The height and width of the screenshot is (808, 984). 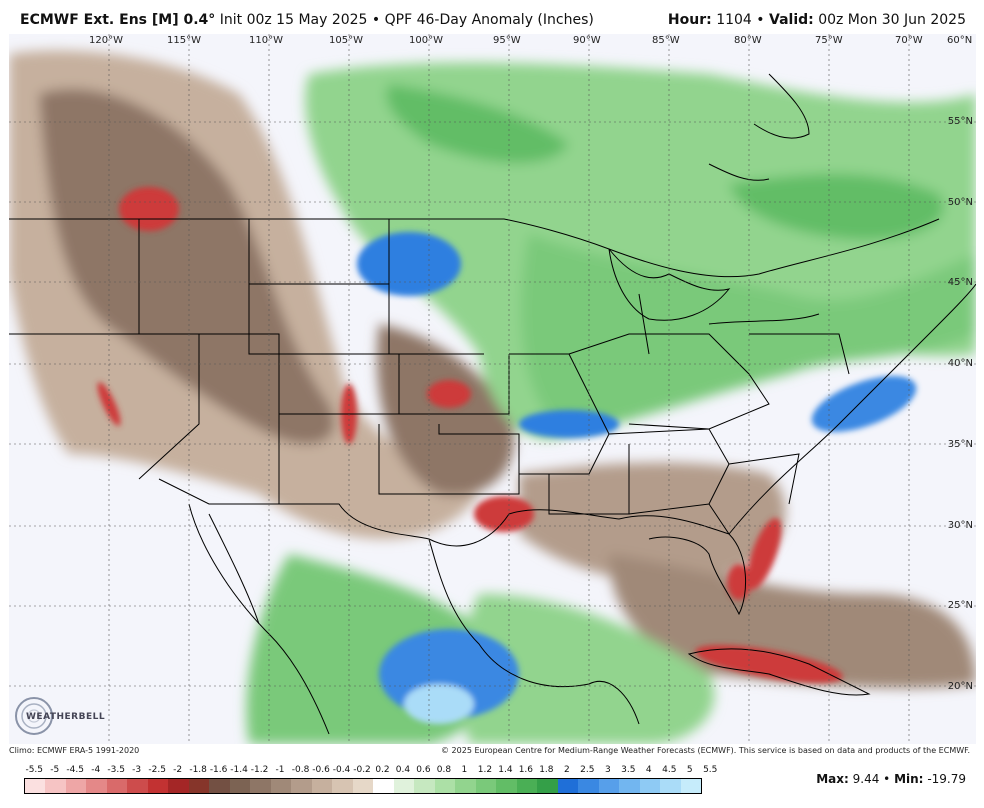 What do you see at coordinates (184, 40) in the screenshot?
I see `lon-label-115w: 115°W` at bounding box center [184, 40].